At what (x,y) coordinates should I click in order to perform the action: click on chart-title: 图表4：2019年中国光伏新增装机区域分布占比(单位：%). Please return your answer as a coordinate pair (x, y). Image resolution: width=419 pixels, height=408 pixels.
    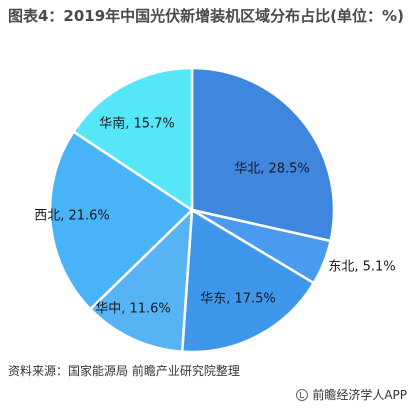
    Looking at the image, I should click on (206, 16).